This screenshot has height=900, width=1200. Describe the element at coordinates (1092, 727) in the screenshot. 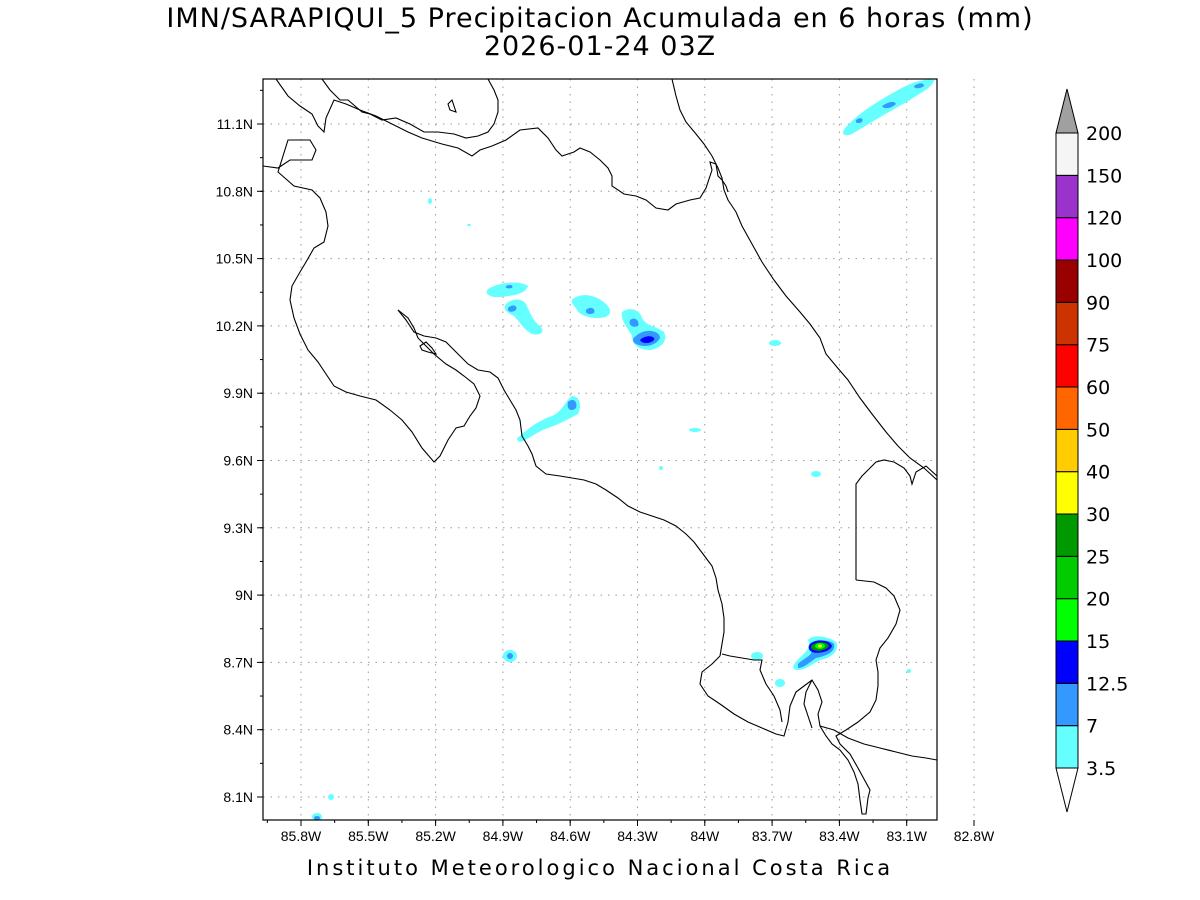

I see `colorbar-level-label: 7` at that location.